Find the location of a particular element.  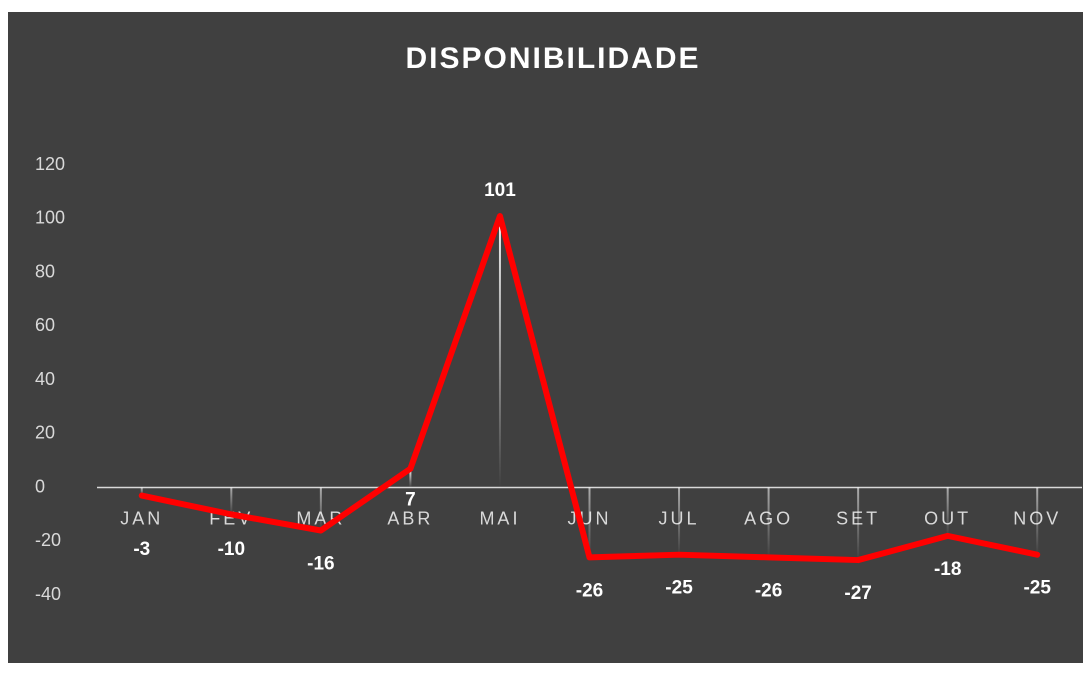

x-tick-label: SET is located at coordinates (858, 518).